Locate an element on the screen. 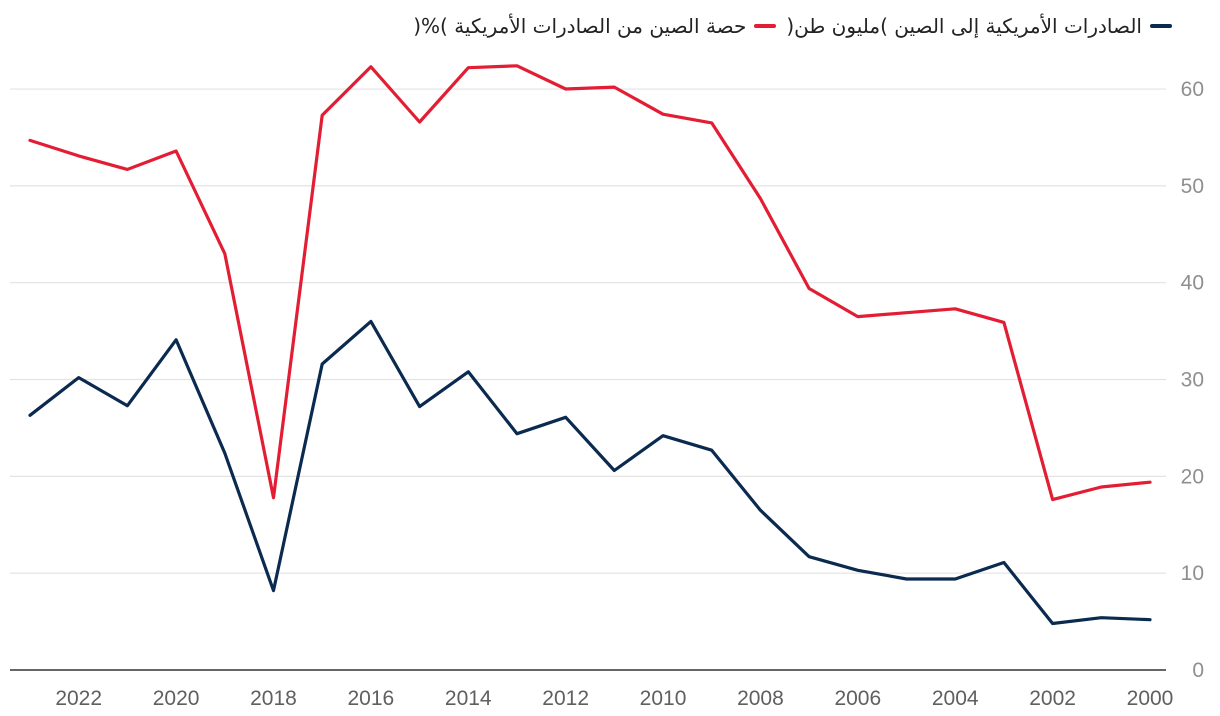  x-tick-label-2022: 2022 is located at coordinates (78, 698).